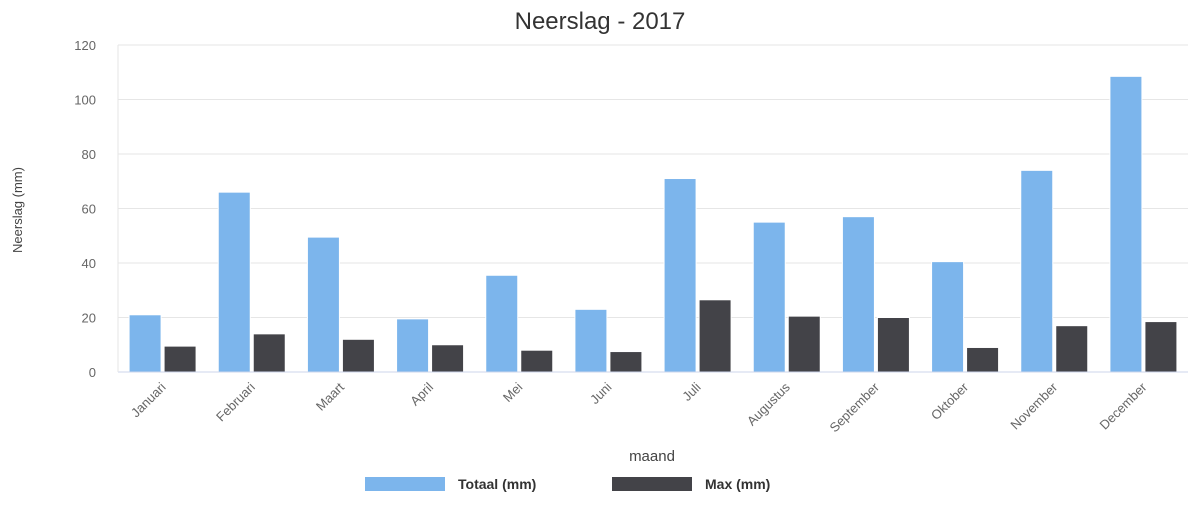 The image size is (1200, 505). Describe the element at coordinates (148, 399) in the screenshot. I see `x-tick-label: Januari` at that location.